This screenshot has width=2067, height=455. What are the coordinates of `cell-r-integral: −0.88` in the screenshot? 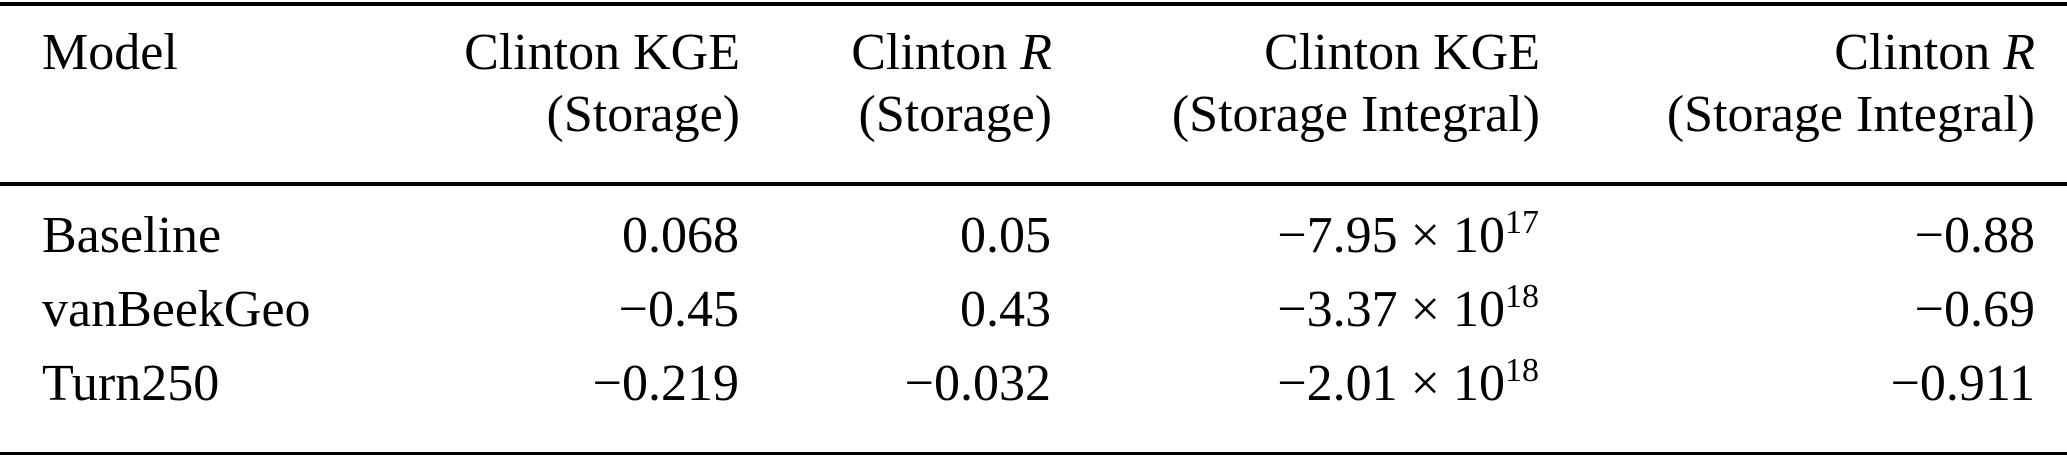 It's located at (1974, 235).